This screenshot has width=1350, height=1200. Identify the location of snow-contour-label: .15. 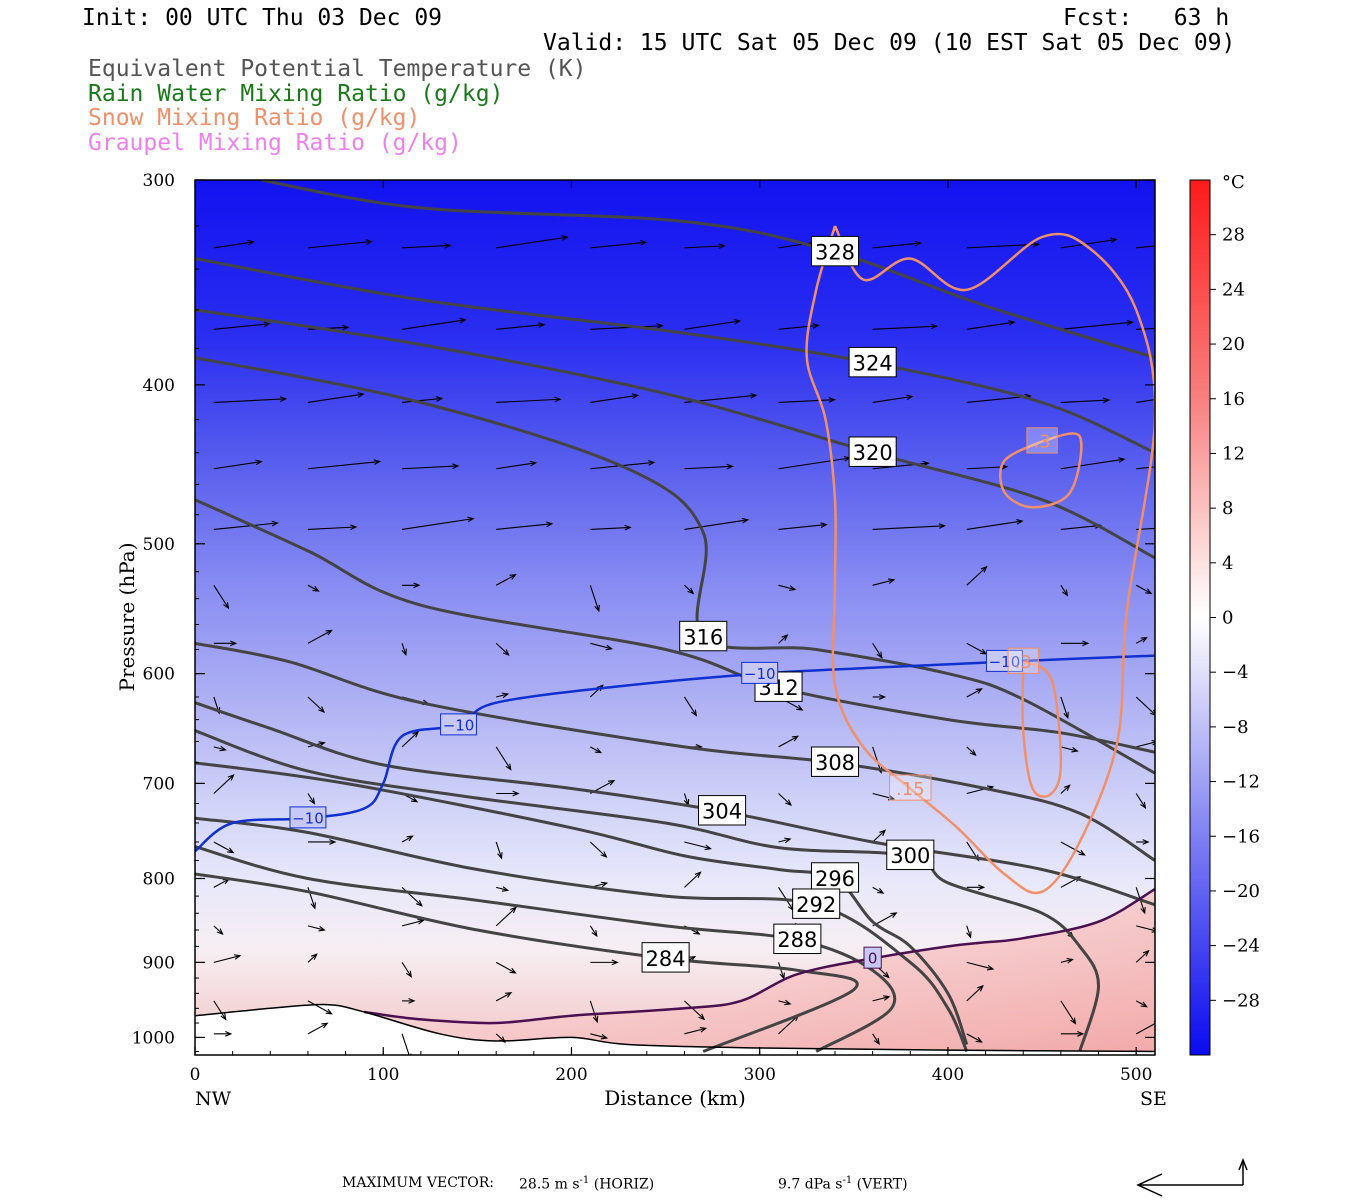
(910, 789).